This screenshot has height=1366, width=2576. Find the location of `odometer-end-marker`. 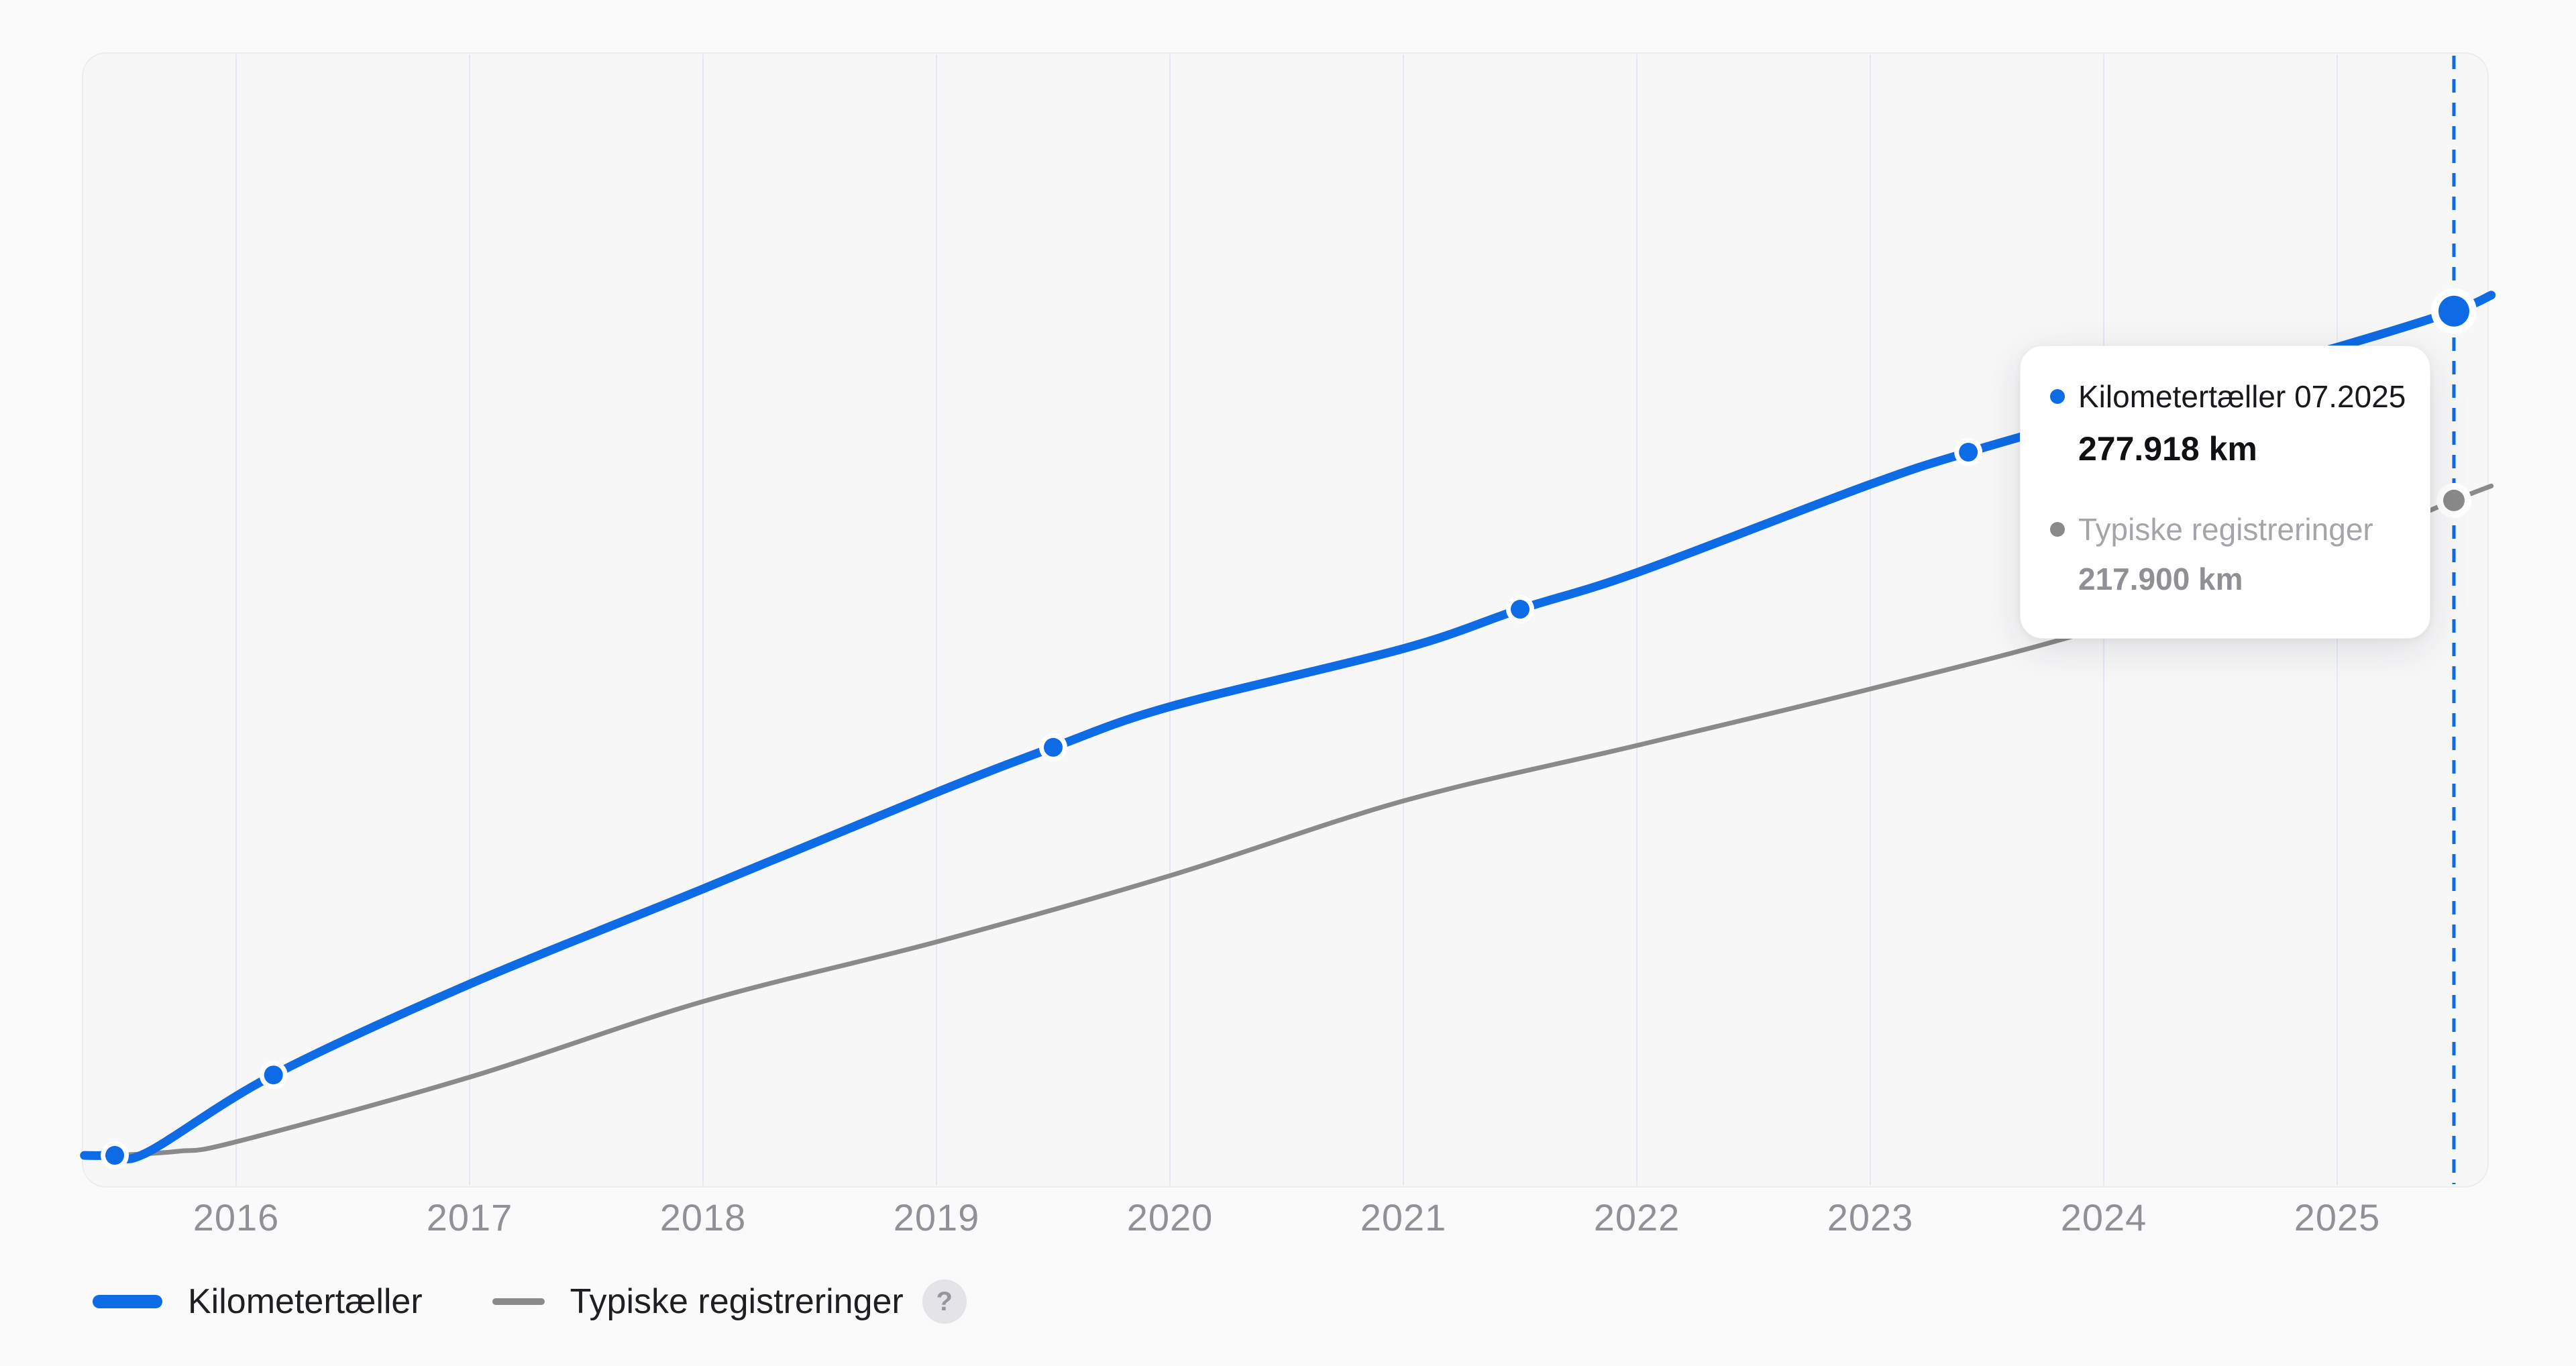

odometer-end-marker is located at coordinates (2453, 311).